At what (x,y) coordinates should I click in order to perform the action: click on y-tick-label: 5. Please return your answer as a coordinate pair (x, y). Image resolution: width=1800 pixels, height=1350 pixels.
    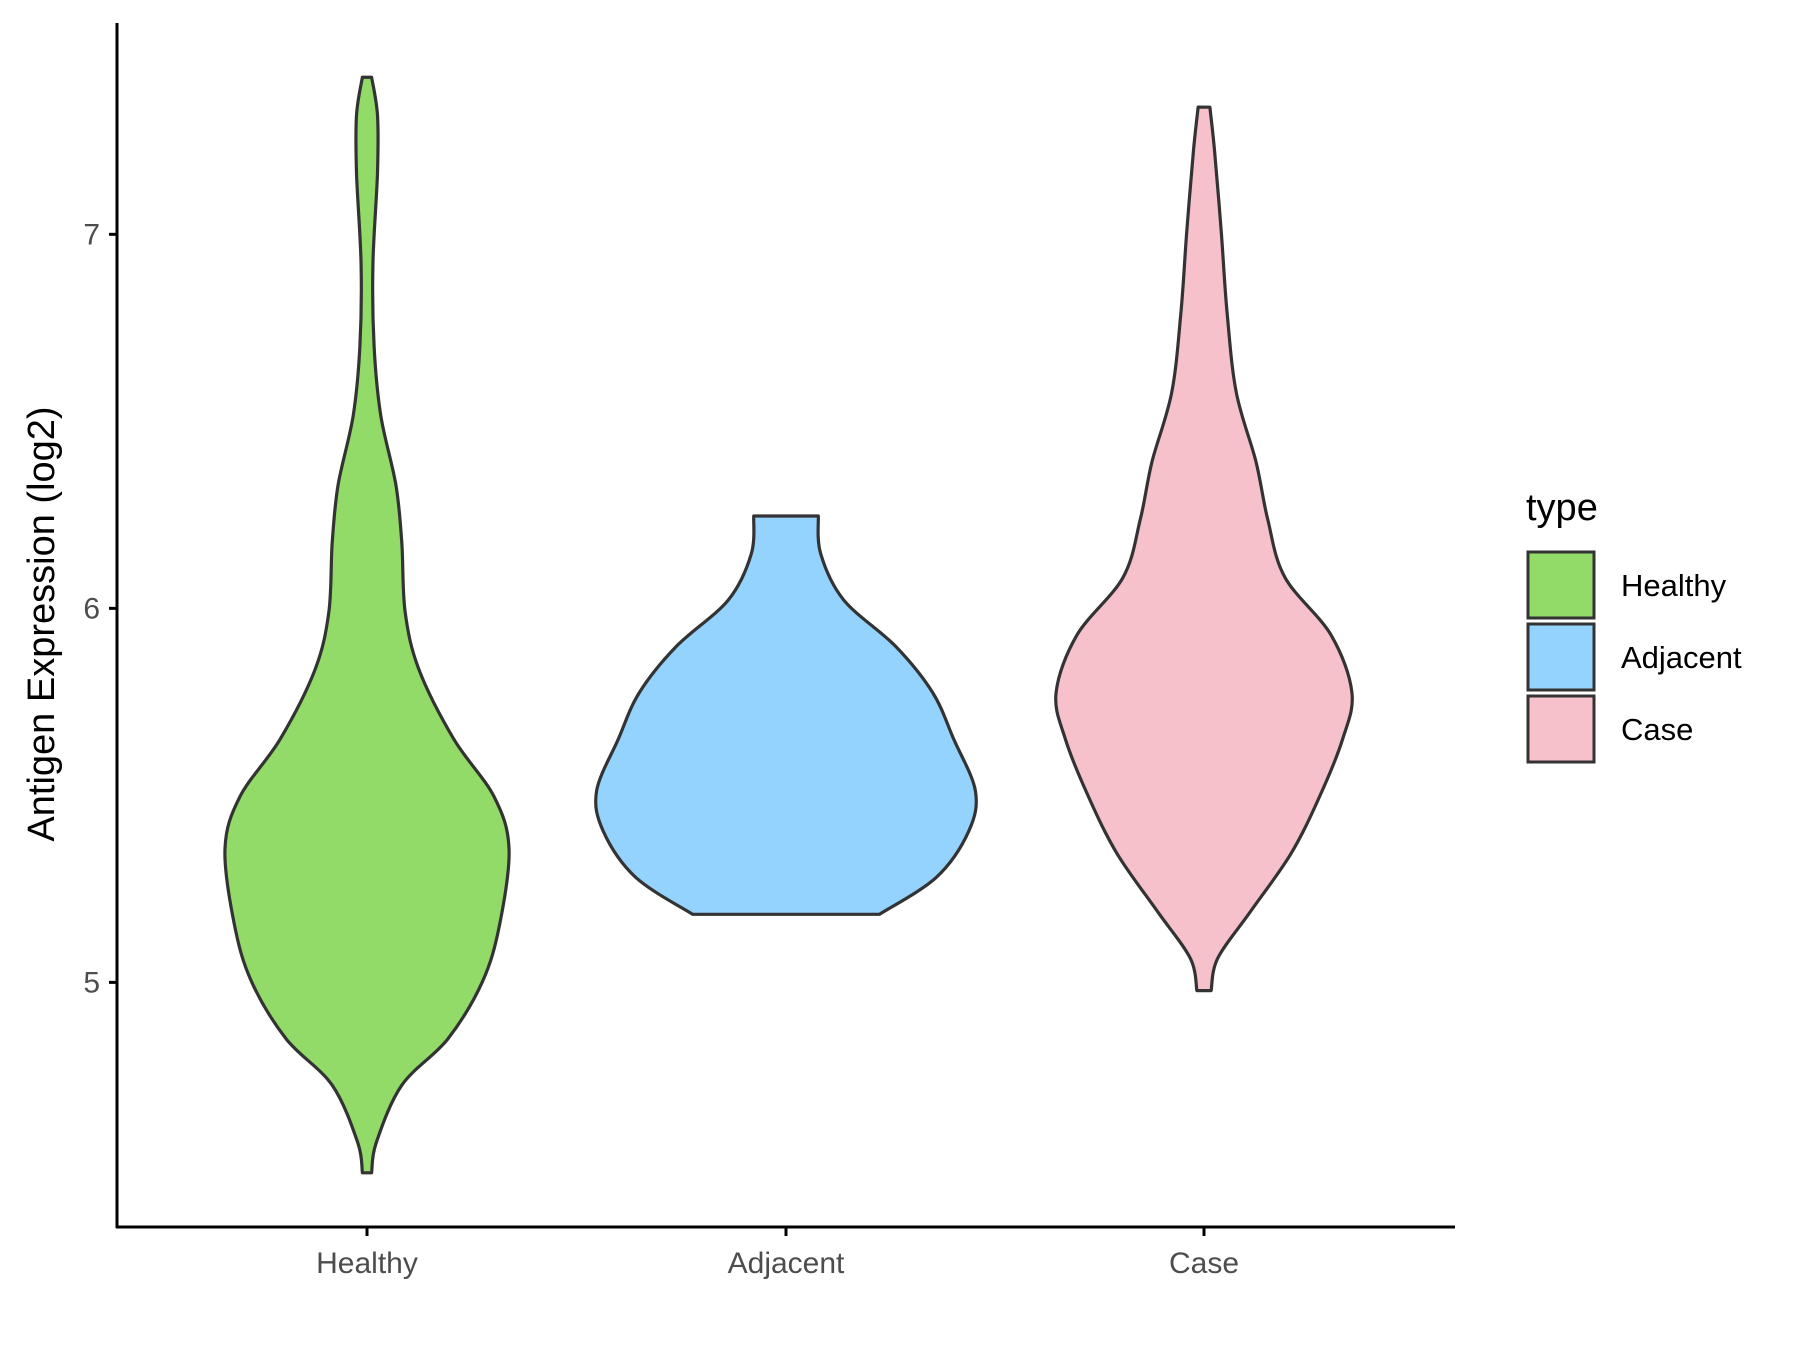
    Looking at the image, I should click on (91, 982).